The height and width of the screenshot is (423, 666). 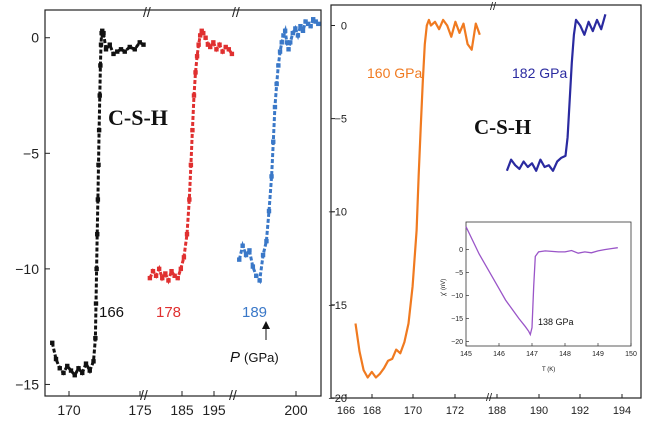 What do you see at coordinates (337, 213) in the screenshot?
I see `right-y-tick-label: −10` at bounding box center [337, 213].